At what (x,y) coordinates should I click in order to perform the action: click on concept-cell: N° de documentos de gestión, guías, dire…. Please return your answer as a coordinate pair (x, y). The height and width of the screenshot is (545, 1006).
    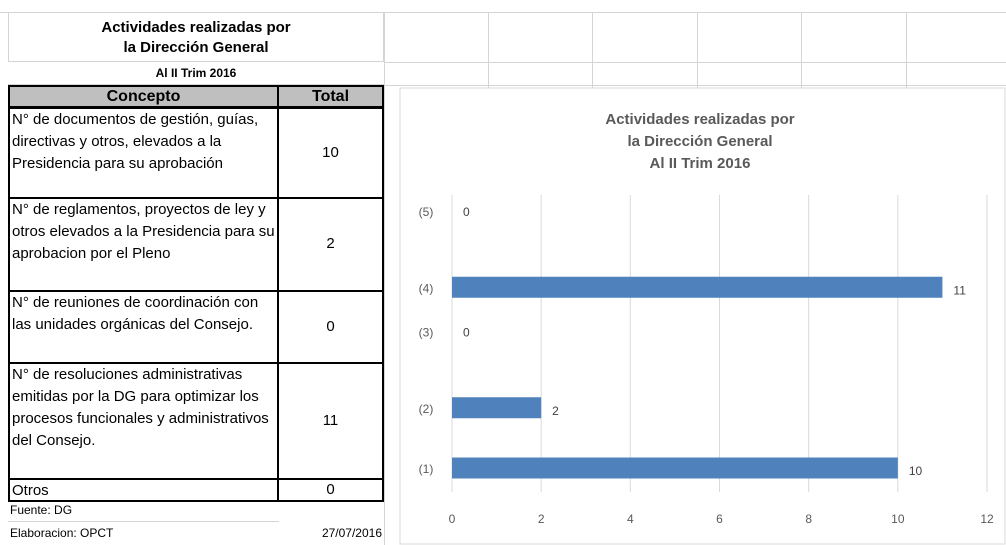
    Looking at the image, I should click on (143, 153).